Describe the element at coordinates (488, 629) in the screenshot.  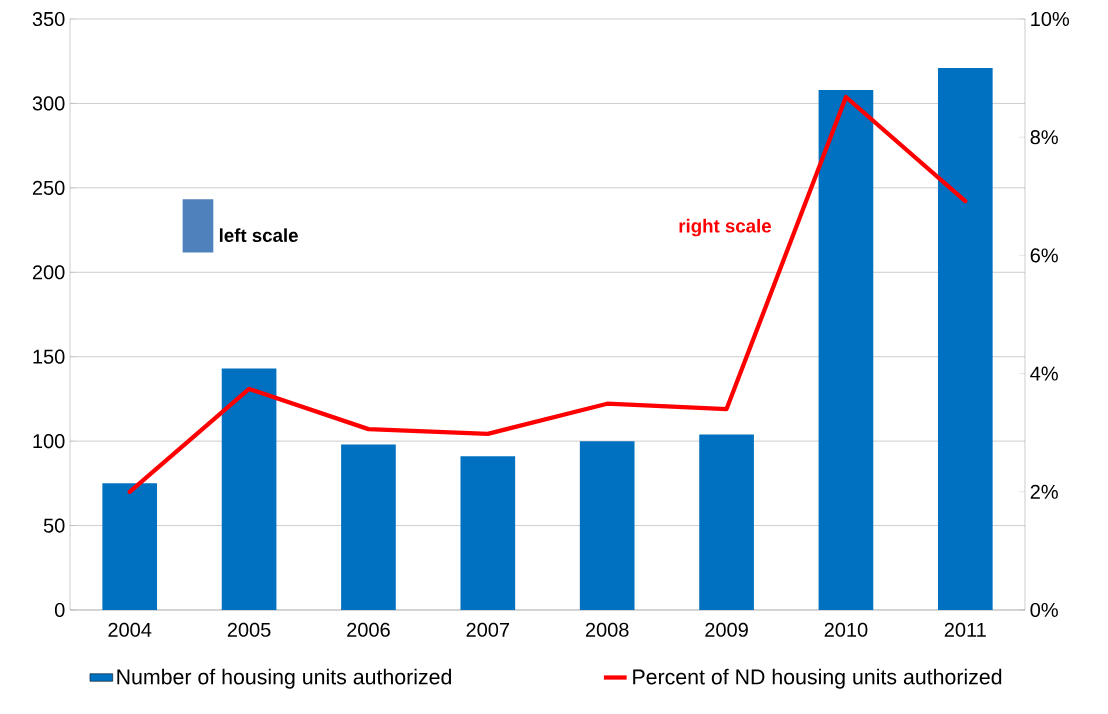
I see `x-tick-label: 2007` at that location.